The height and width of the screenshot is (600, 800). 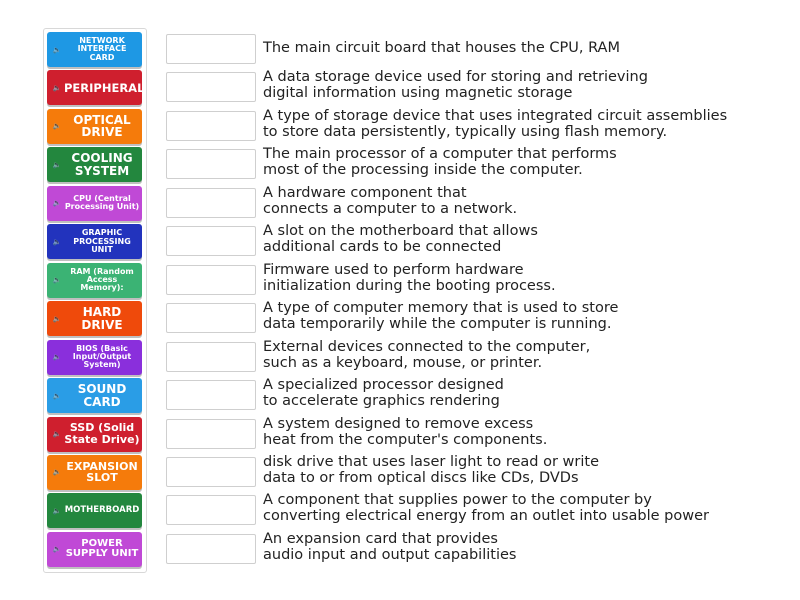 What do you see at coordinates (104, 87) in the screenshot?
I see `answer-tile-label: PERIPHERAL` at bounding box center [104, 87].